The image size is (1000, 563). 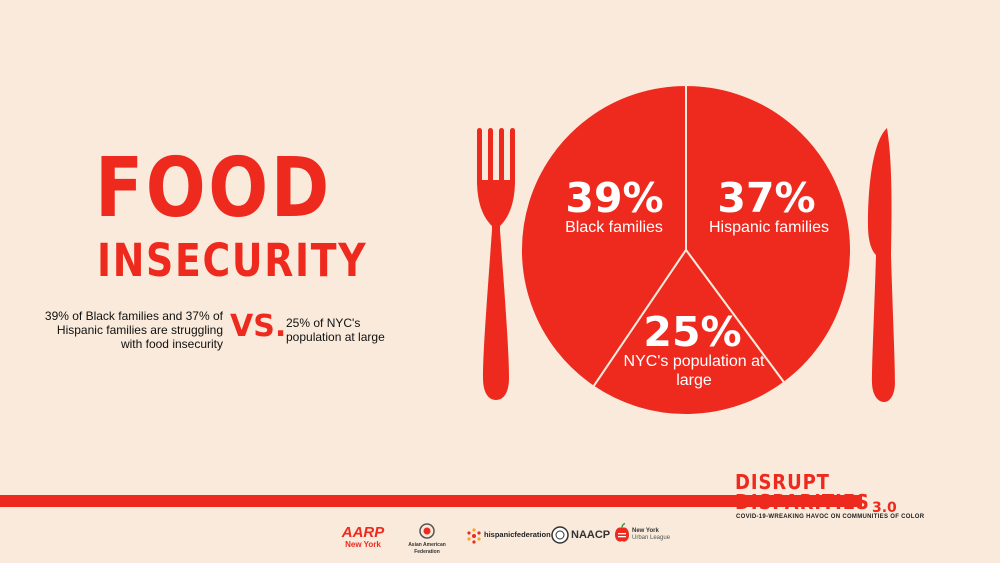 I want to click on slice-label-black: Black families, so click(x=614, y=227).